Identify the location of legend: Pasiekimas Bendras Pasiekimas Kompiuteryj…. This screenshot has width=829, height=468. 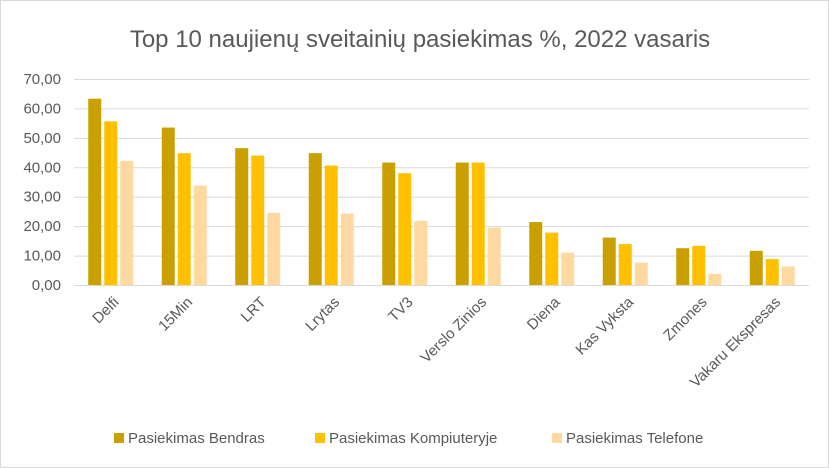
(408, 438).